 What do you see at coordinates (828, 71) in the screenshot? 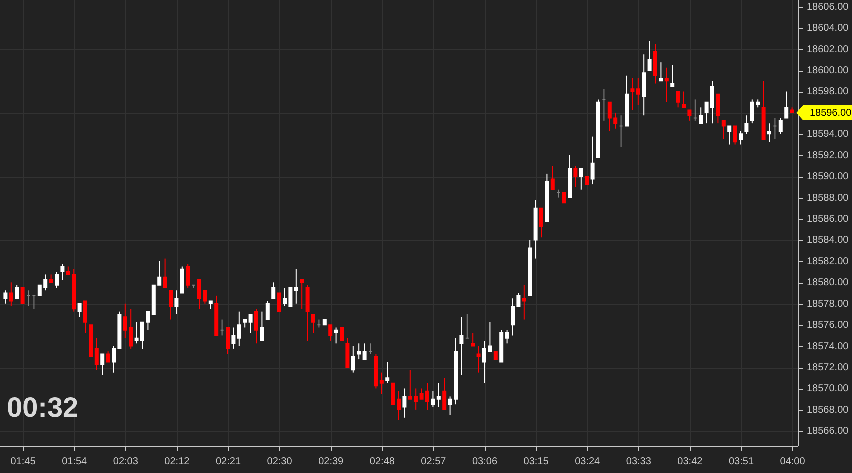
I see `y-tick-label: 18600.00` at bounding box center [828, 71].